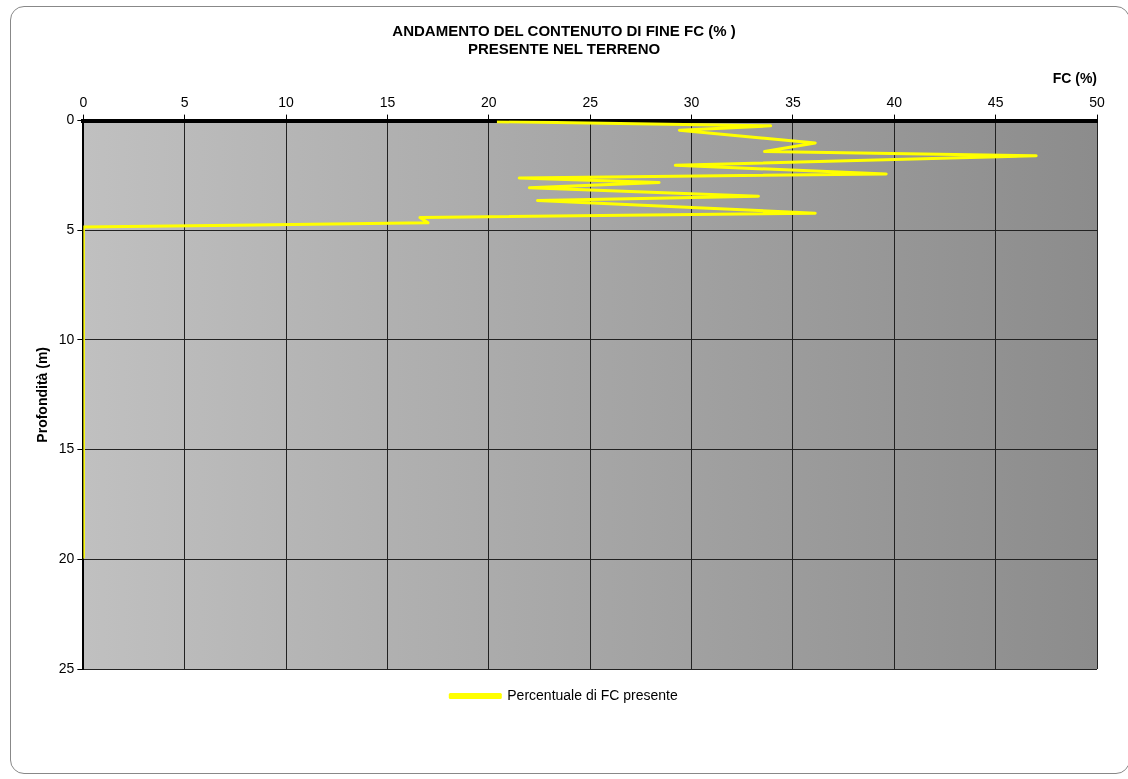 The image size is (1128, 779). I want to click on y-tick-label: 5, so click(70, 229).